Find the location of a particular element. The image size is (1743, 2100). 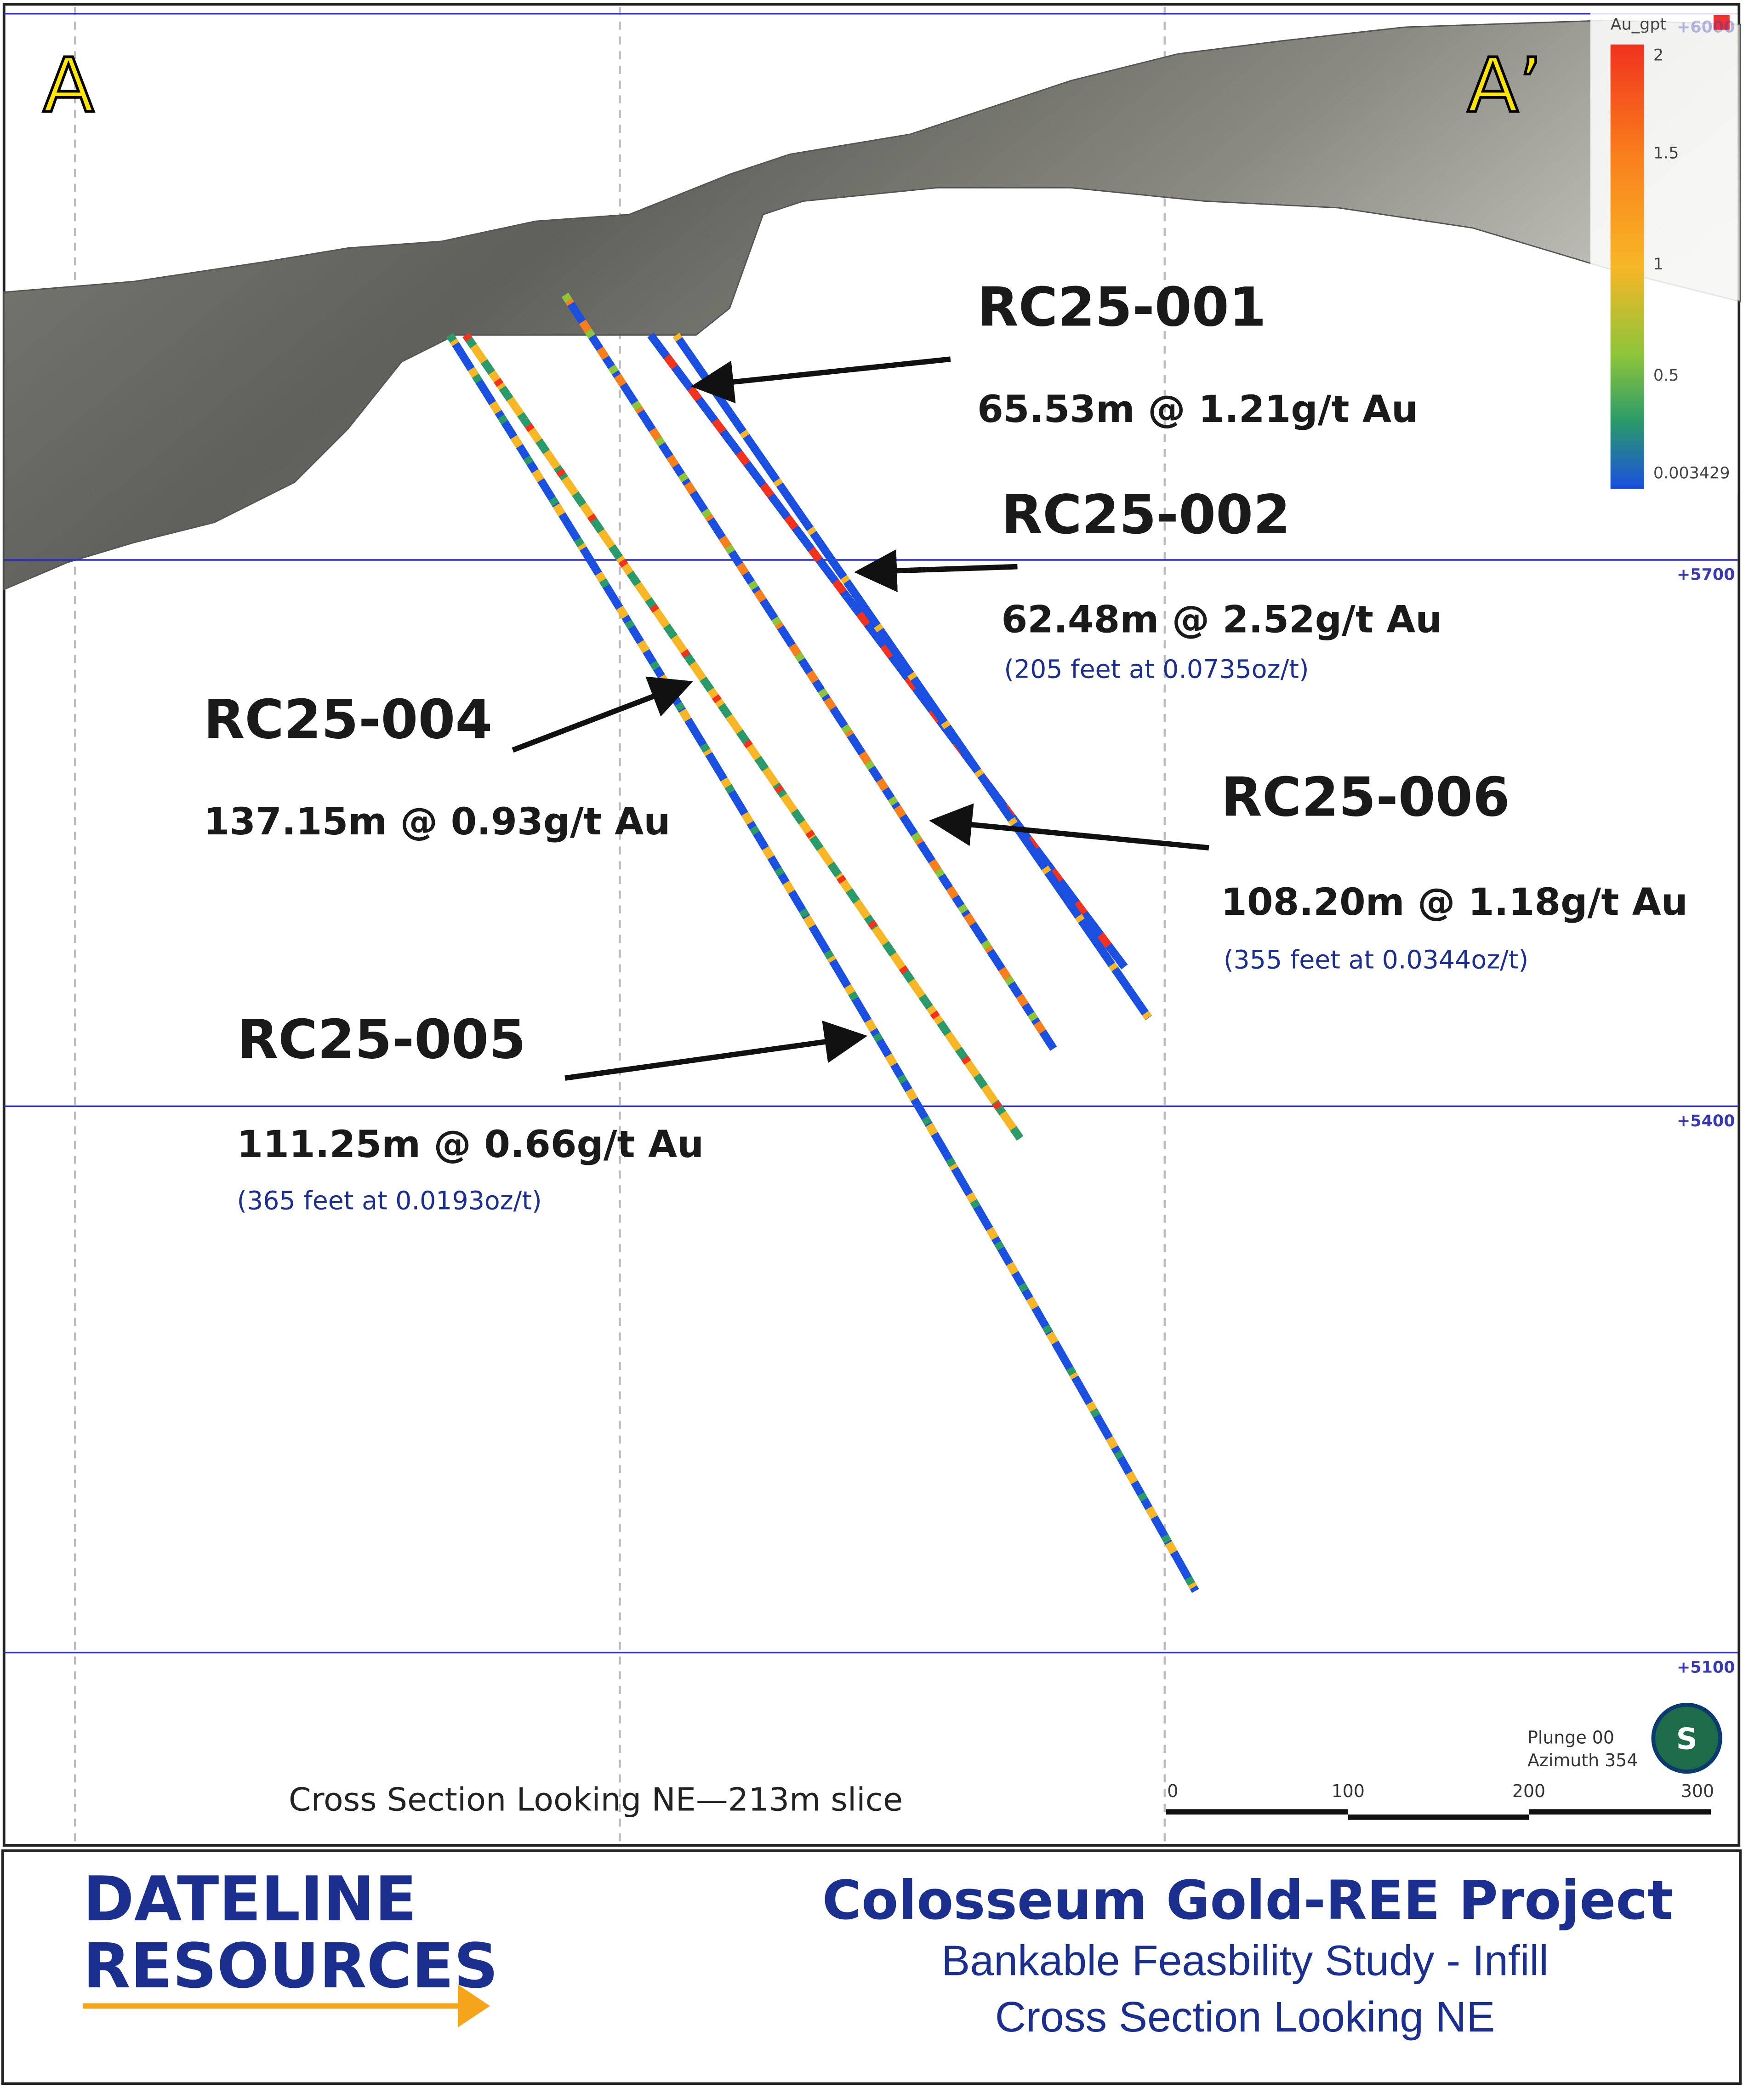

color-bar is located at coordinates (1627, 266).